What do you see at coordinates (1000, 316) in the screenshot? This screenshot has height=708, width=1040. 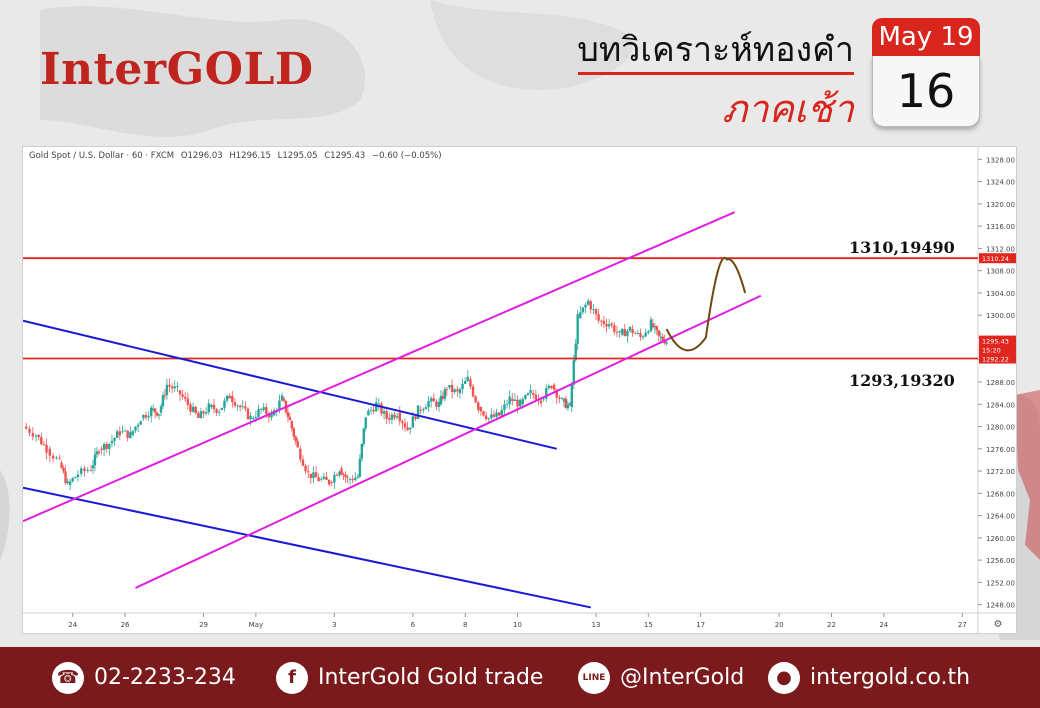 I see `y-tick-label: 1300.00` at bounding box center [1000, 316].